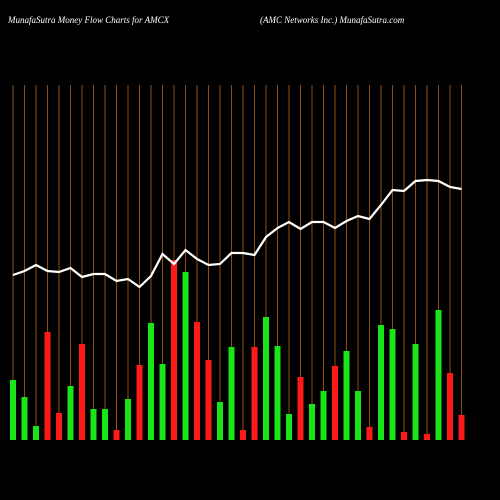 This screenshot has width=500, height=500. I want to click on chart-title: MunafaSutra Money Flow Charts for AMCX, so click(88, 20).